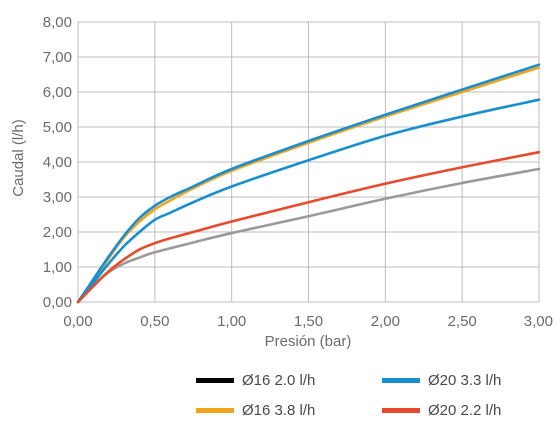  I want to click on y-tick-label: 8,00, so click(57, 22).